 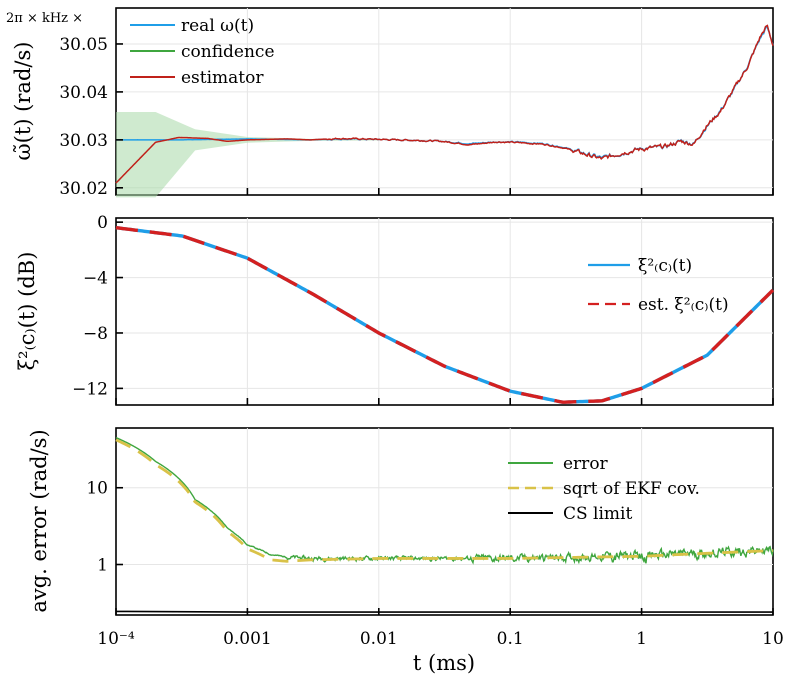 What do you see at coordinates (97, 306) in the screenshot?
I see `squeezing-ticks: 0 −4 −8 −12` at bounding box center [97, 306].